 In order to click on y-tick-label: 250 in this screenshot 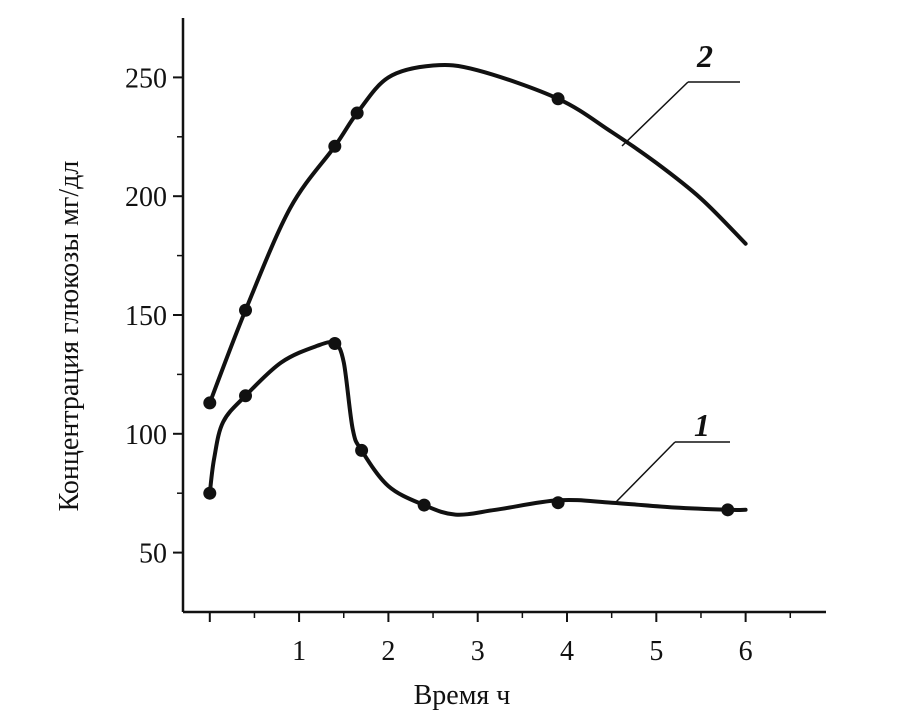, I will do `click(146, 78)`.